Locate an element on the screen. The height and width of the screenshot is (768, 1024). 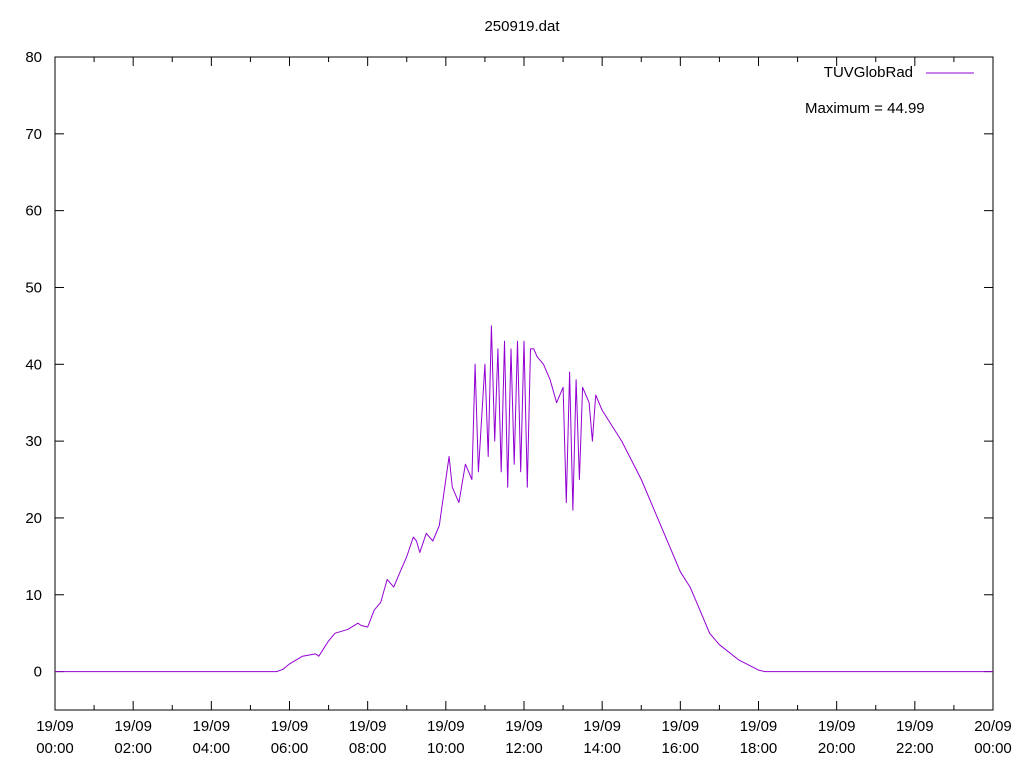
legend: TUVGlobRad is located at coordinates (899, 72).